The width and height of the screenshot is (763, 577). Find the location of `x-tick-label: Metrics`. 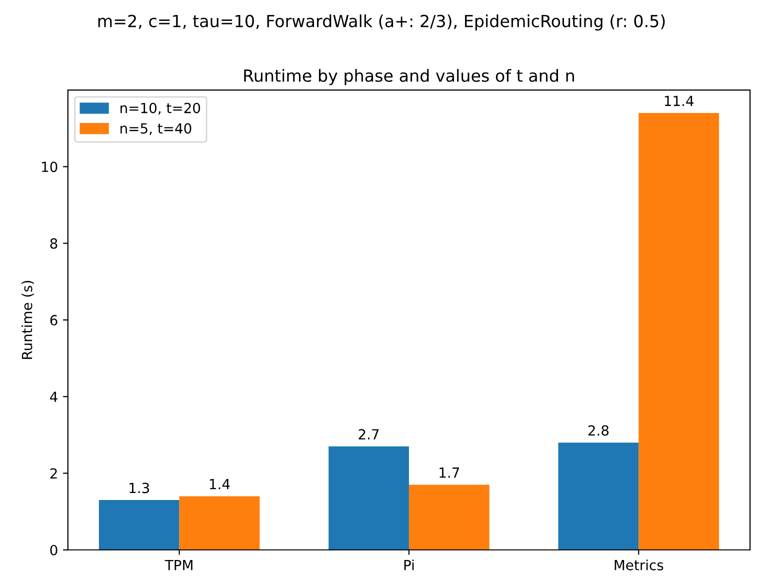

x-tick-label: Metrics is located at coordinates (639, 565).